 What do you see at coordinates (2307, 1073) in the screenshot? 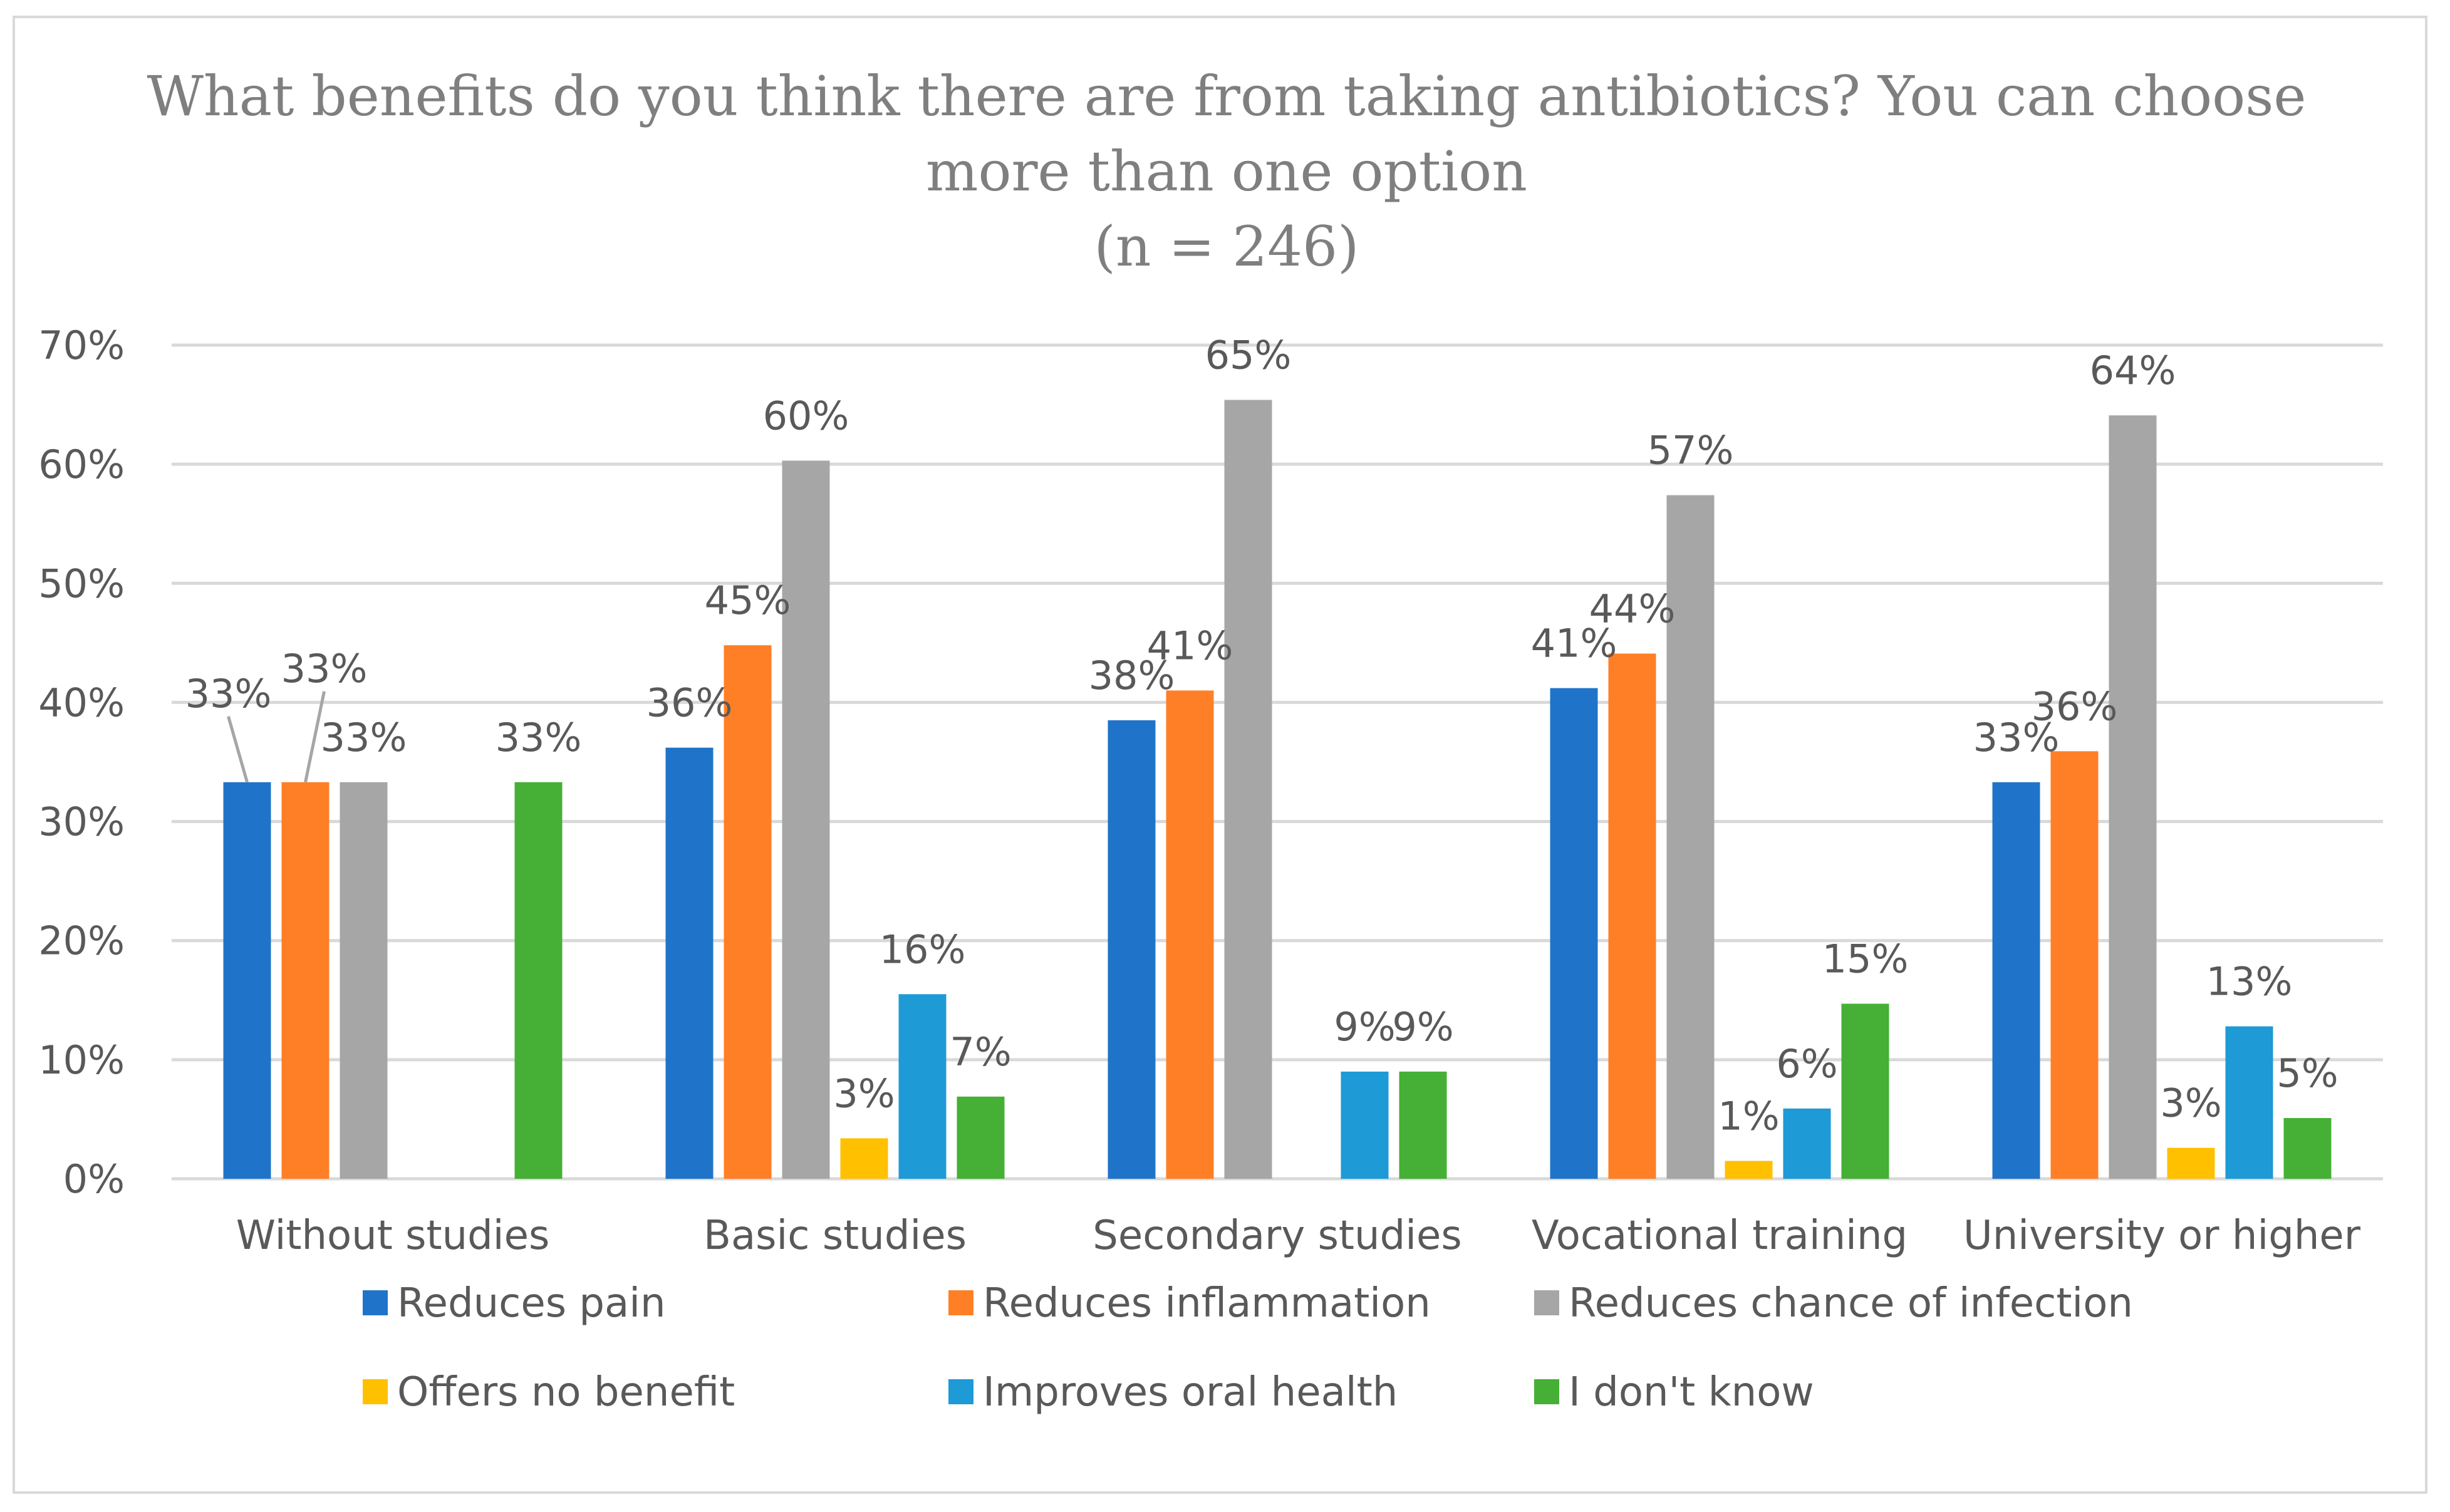
I see `data-label: 5%` at bounding box center [2307, 1073].